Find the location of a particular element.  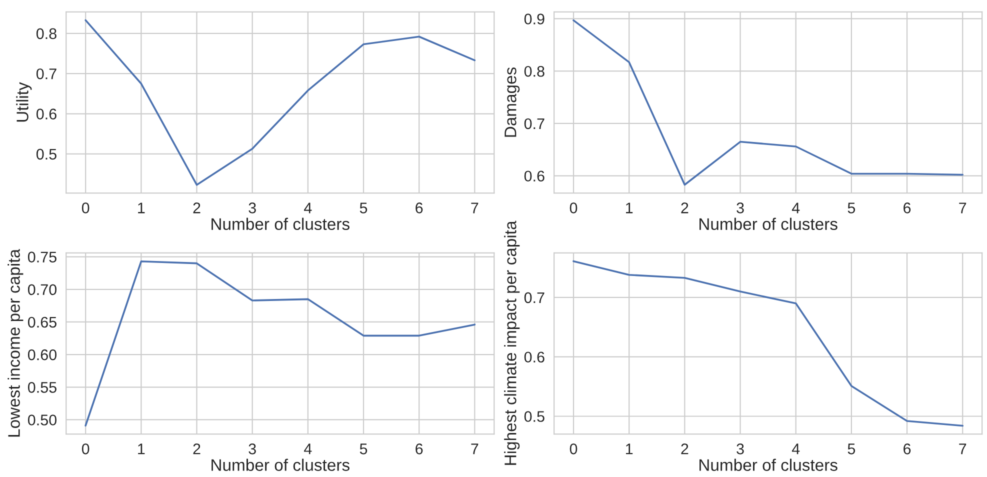

y-tick-label: 0.60 is located at coordinates (42, 354).